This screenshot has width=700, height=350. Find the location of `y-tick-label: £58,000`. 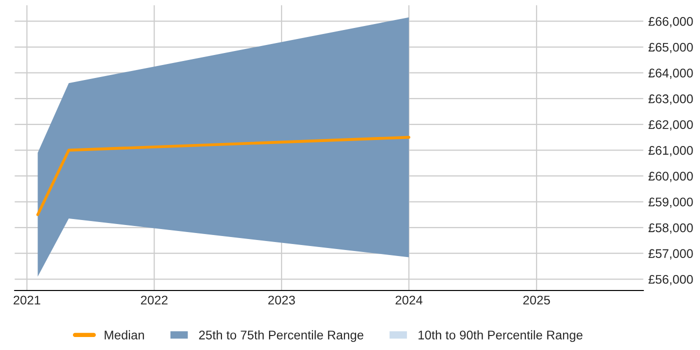

y-tick-label: £58,000 is located at coordinates (670, 228).